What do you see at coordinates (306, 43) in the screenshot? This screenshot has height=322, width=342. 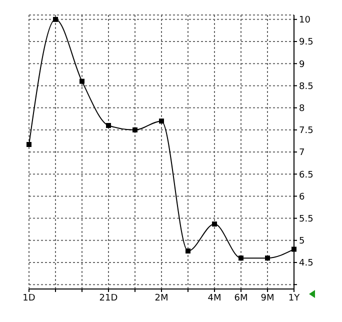 I see `y-tick-label: 9.5` at bounding box center [306, 43].